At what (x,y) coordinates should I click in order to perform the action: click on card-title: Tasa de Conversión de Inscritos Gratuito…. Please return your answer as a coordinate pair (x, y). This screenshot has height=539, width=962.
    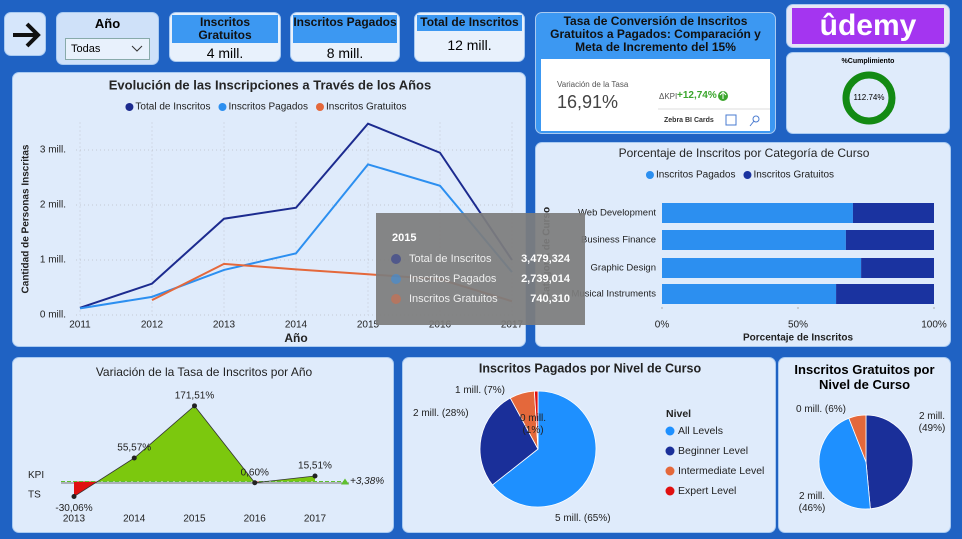
    Looking at the image, I should click on (655, 36).